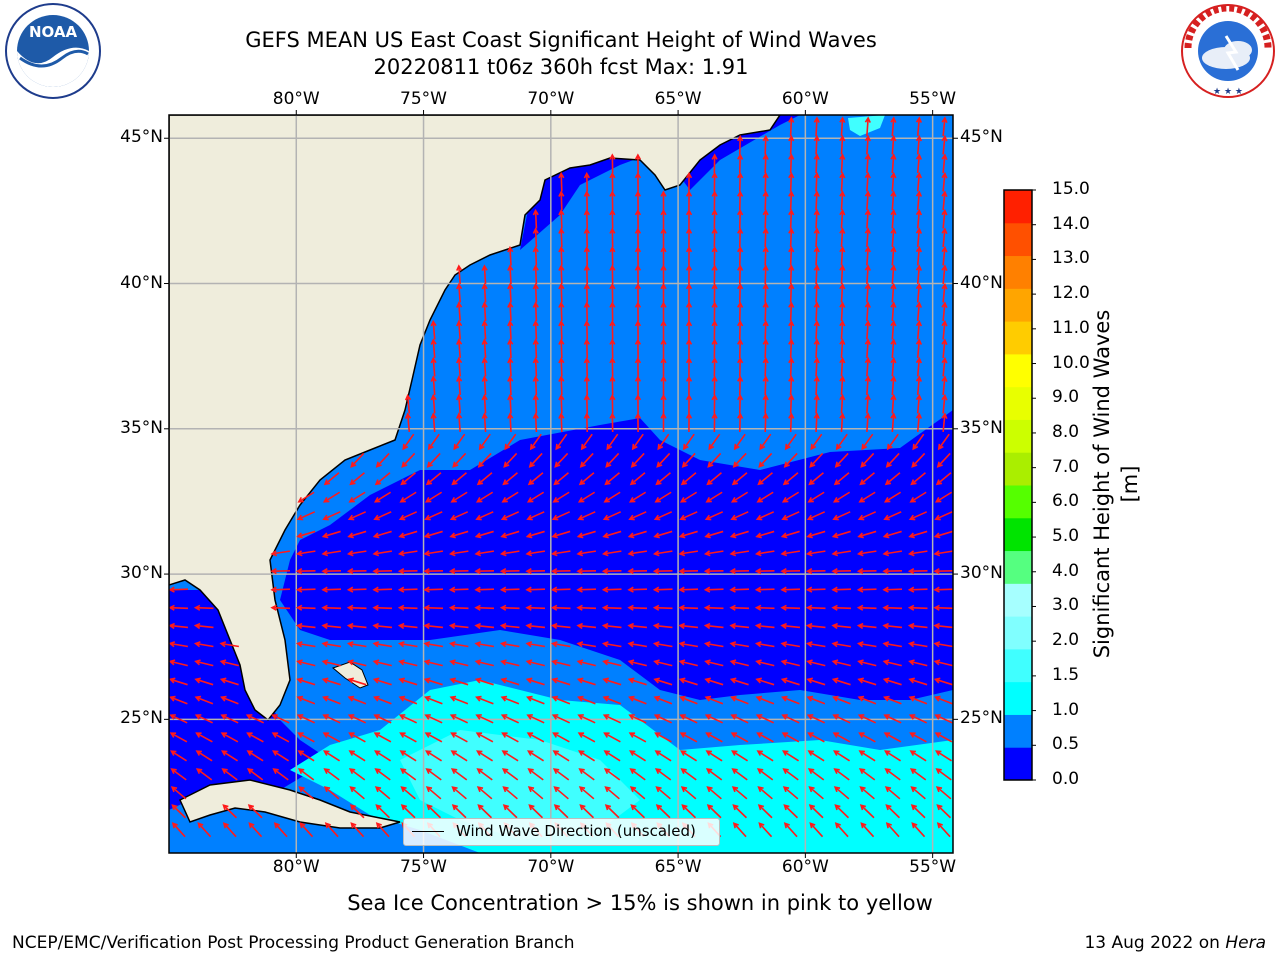 This screenshot has width=1280, height=960. I want to click on lon-label: 70°W, so click(551, 867).